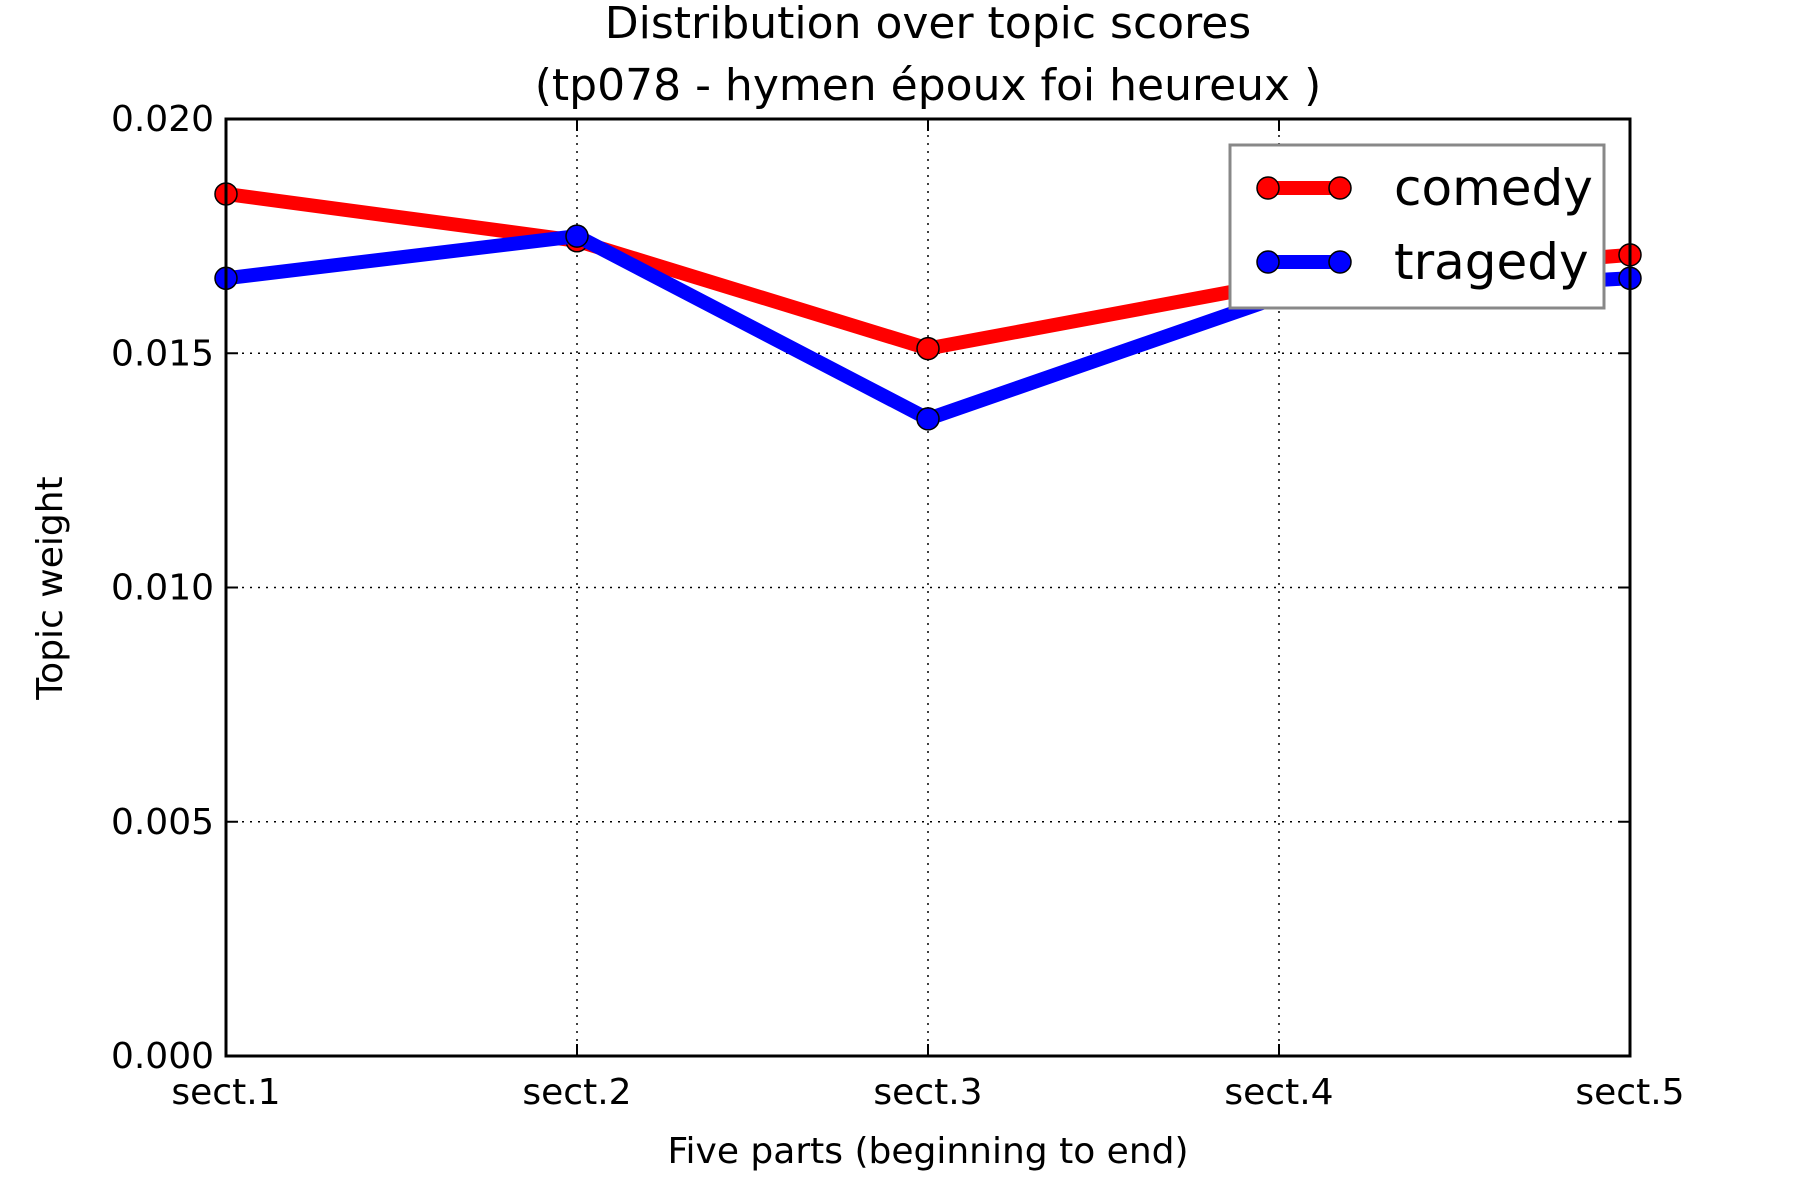 The image size is (1800, 1200). What do you see at coordinates (162, 822) in the screenshot?
I see `y-tick-label: 0.005` at bounding box center [162, 822].